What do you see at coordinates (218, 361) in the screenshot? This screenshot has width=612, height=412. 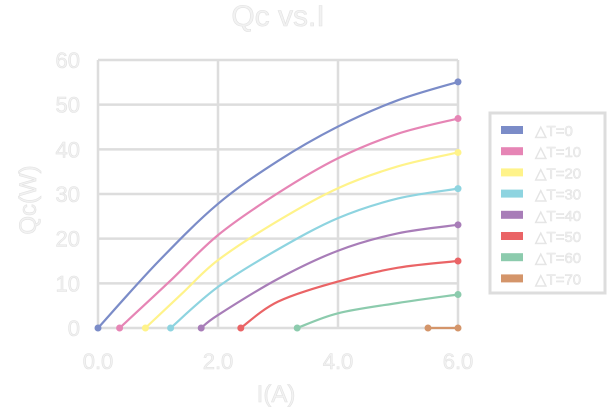 I see `x-tick-label: 2.0` at bounding box center [218, 361].